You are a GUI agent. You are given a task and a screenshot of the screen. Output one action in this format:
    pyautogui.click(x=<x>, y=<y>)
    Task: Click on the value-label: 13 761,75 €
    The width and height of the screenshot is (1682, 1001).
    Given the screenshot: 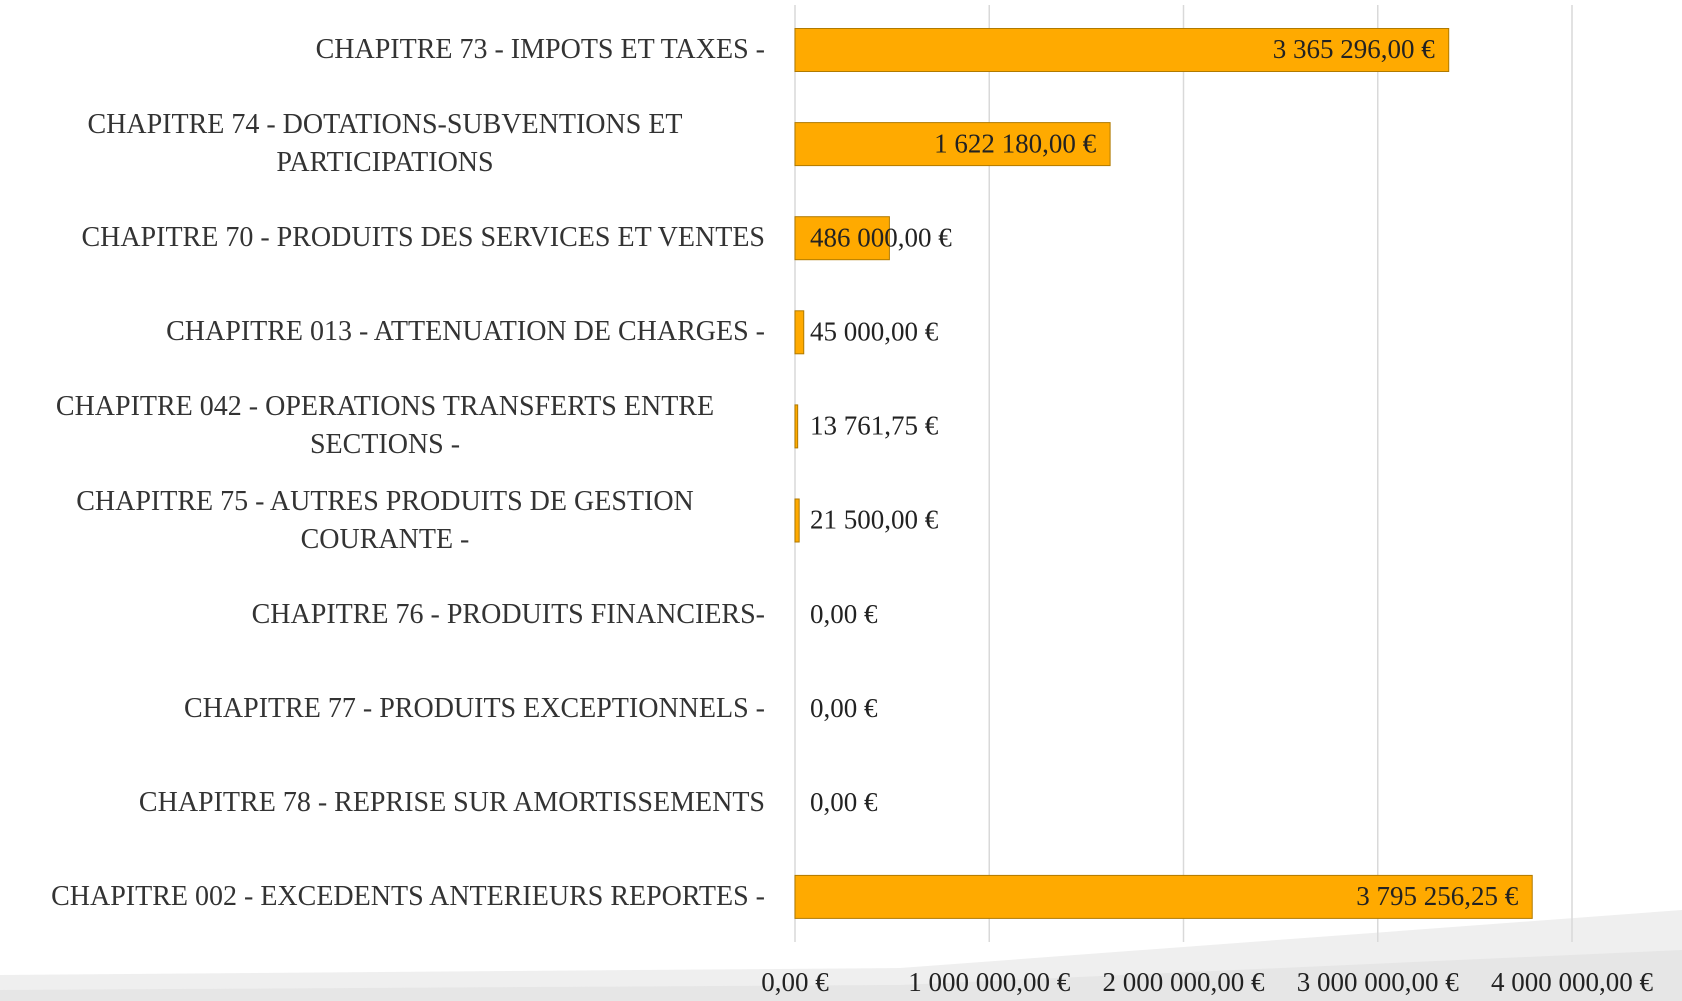 What is the action you would take?
    pyautogui.click(x=874, y=426)
    